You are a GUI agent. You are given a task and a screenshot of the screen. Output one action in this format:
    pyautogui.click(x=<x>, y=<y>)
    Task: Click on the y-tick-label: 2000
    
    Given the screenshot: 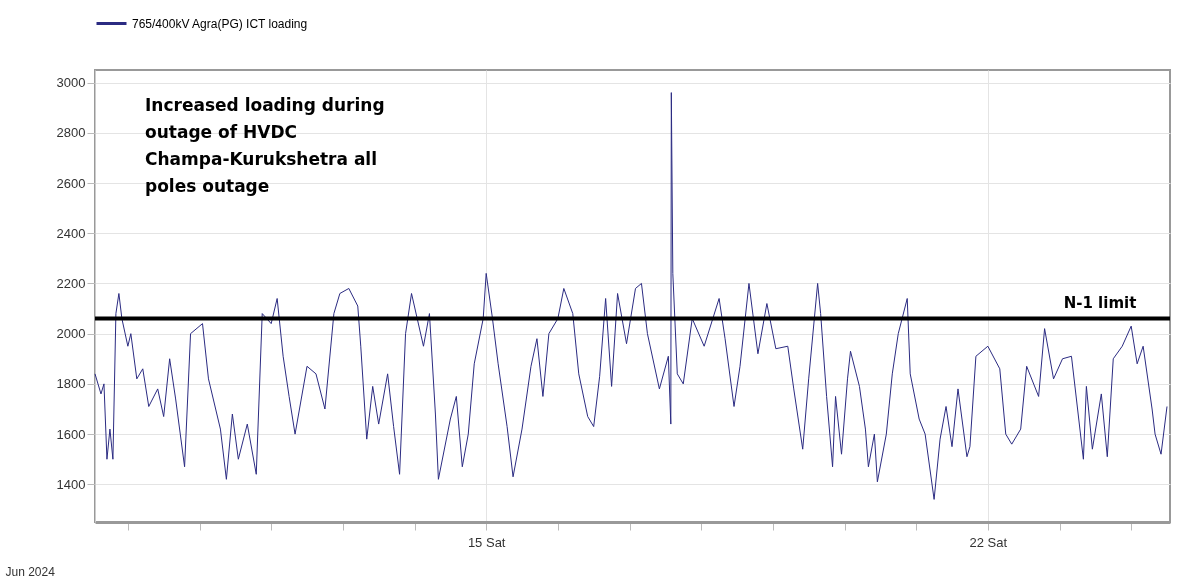 What is the action you would take?
    pyautogui.click(x=71, y=334)
    